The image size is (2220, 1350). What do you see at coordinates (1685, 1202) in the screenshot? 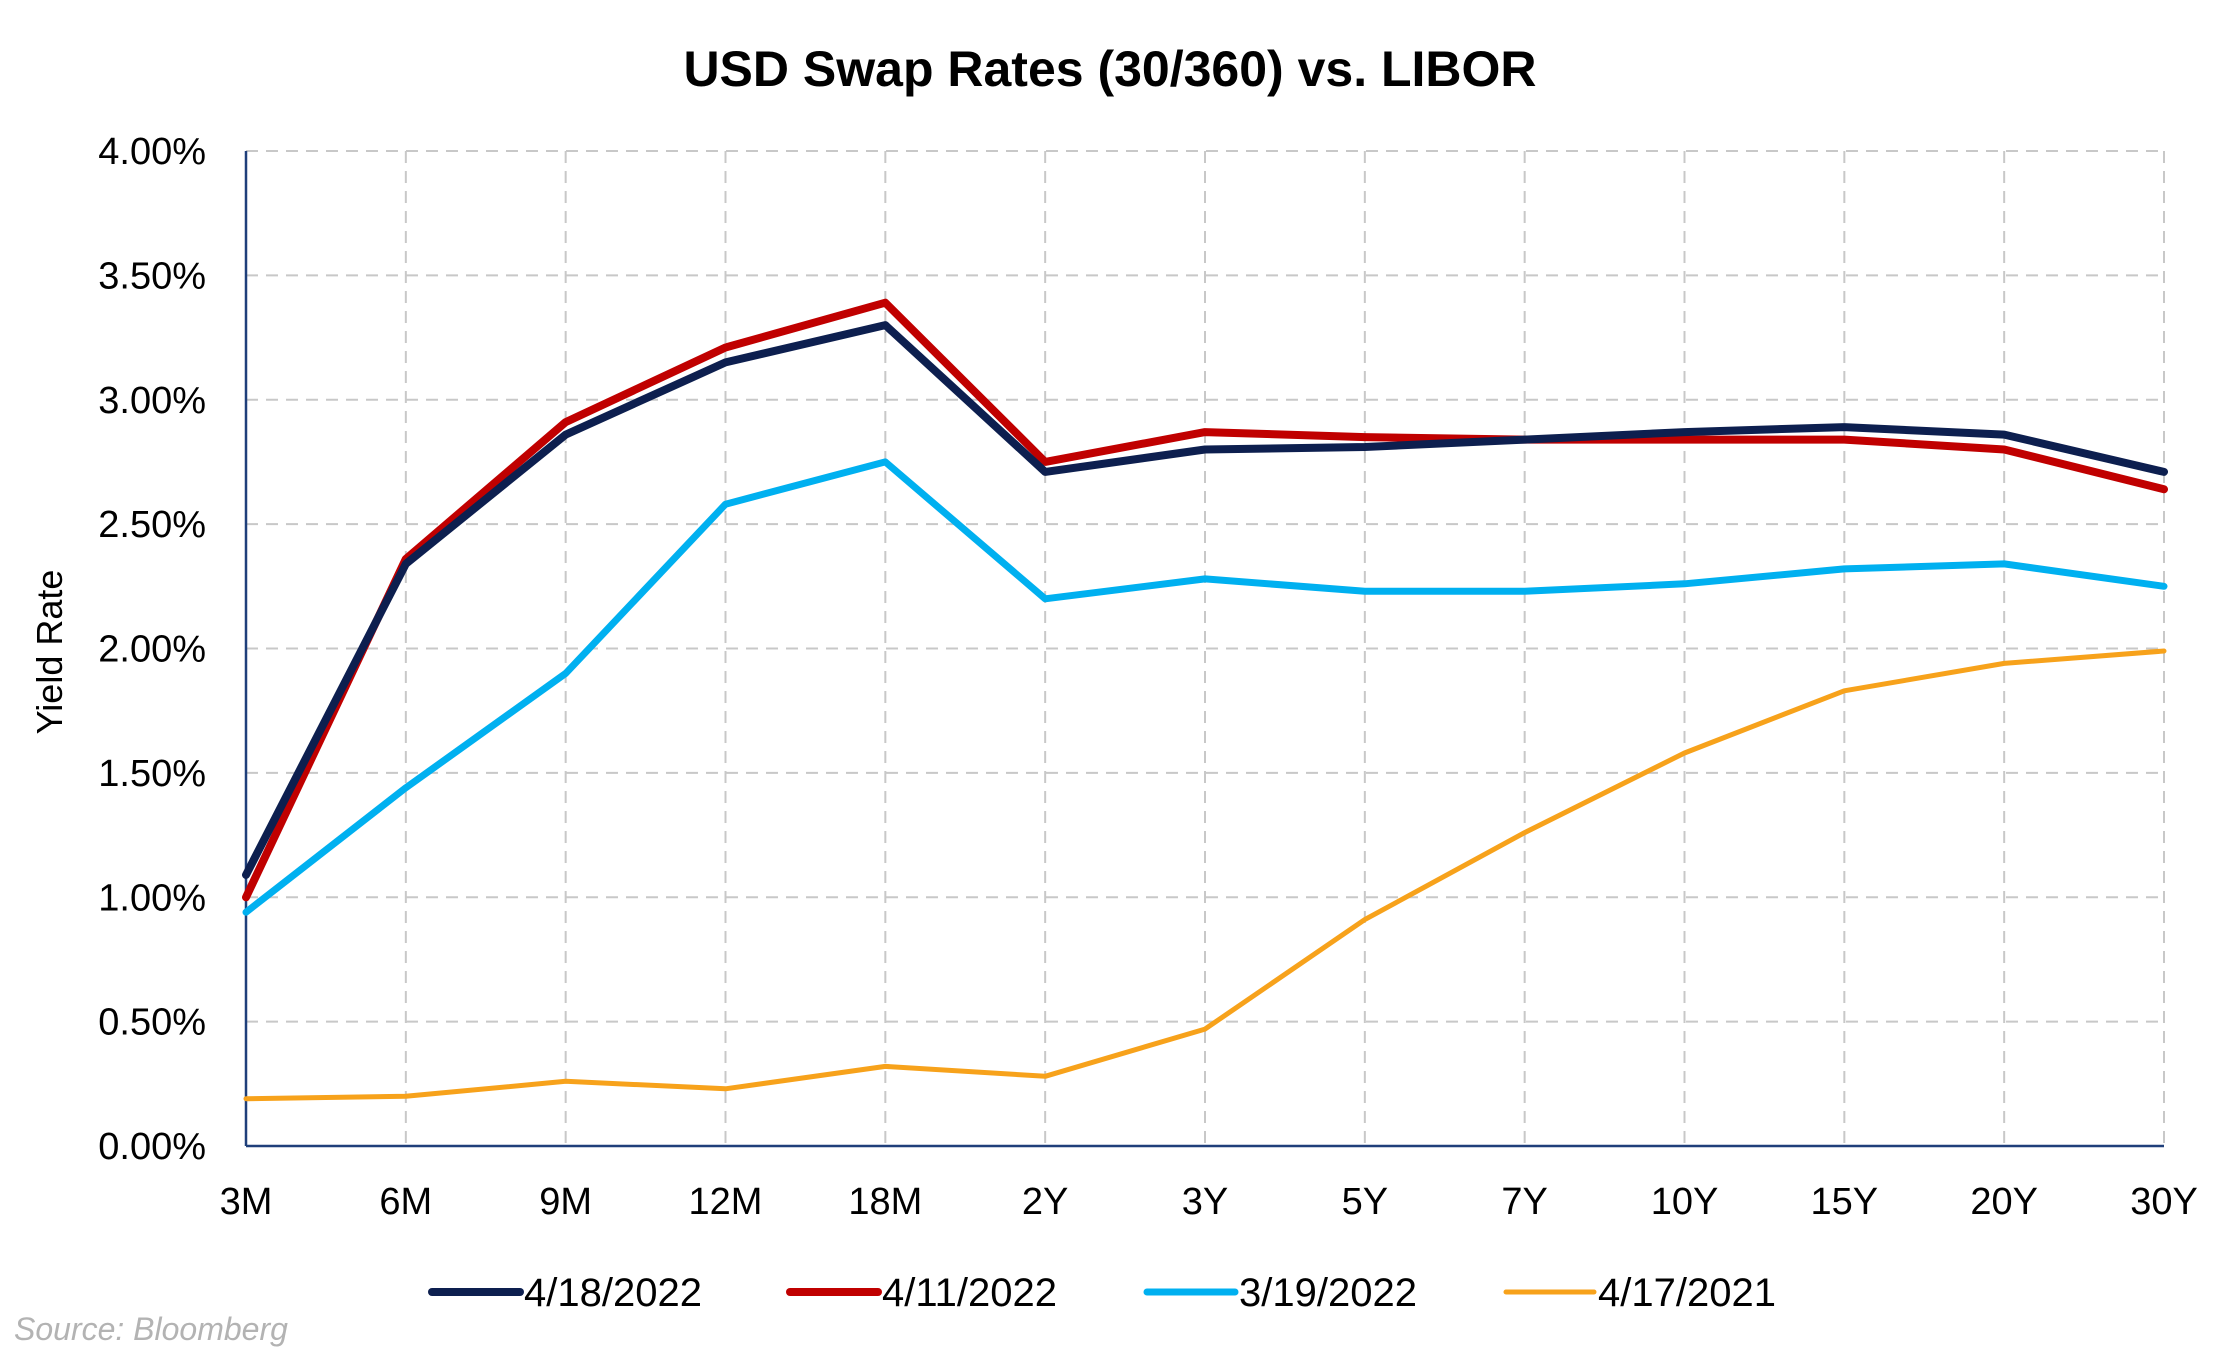
I see `x-tick-label: 10Y` at bounding box center [1685, 1202].